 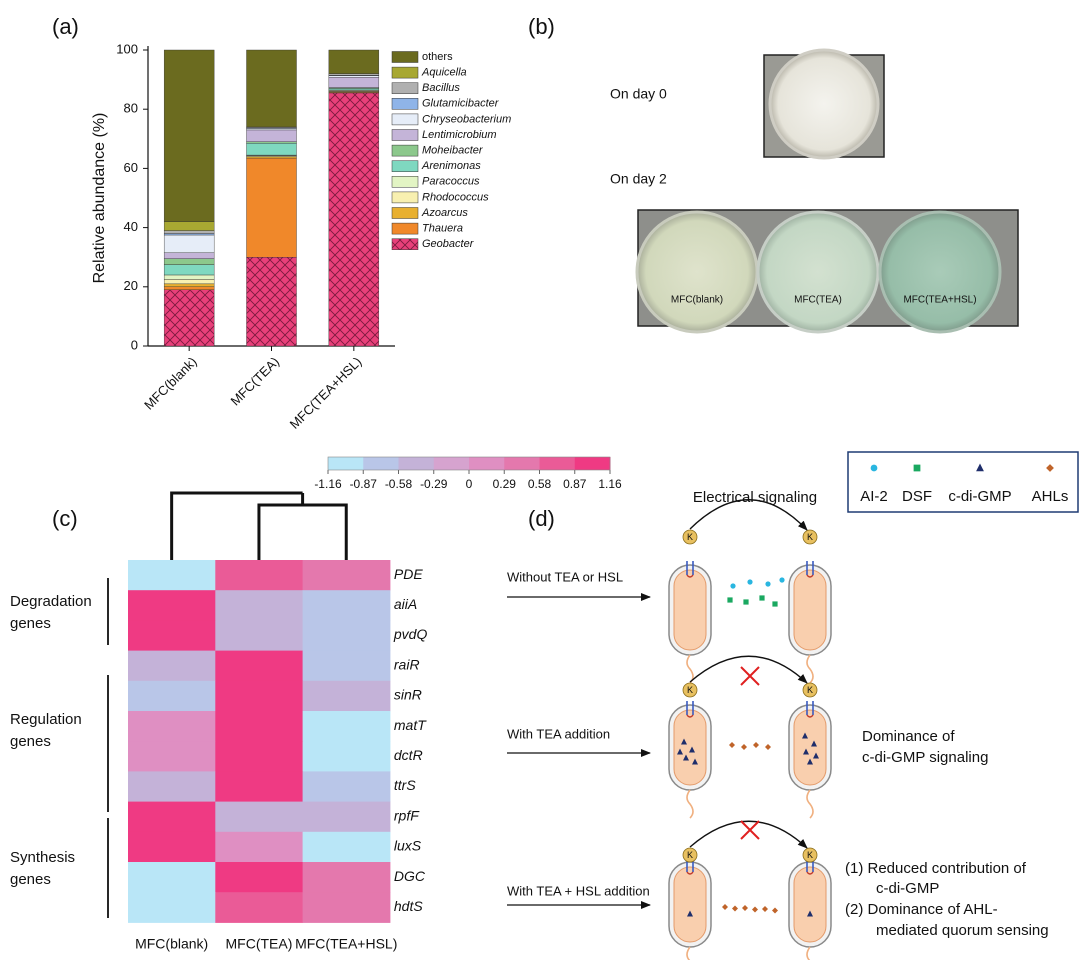 I want to click on signal-arc, so click(x=748, y=669).